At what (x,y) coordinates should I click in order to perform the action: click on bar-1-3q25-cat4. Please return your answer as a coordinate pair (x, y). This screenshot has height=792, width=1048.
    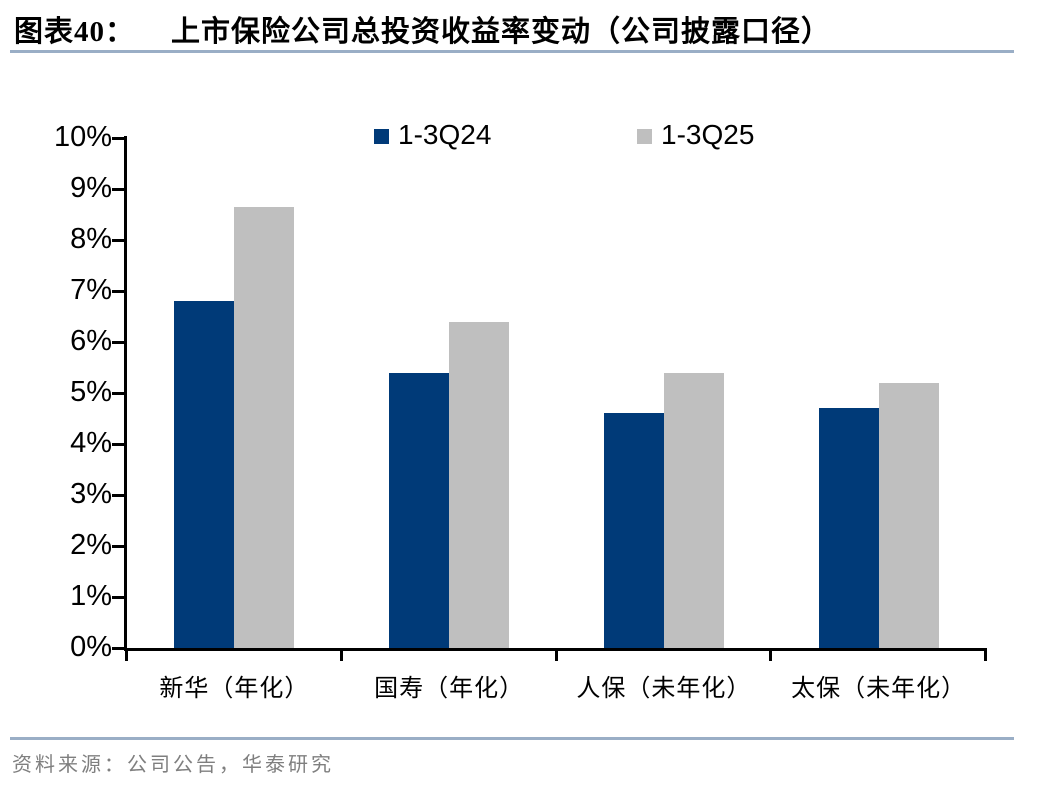
    Looking at the image, I should click on (908, 515).